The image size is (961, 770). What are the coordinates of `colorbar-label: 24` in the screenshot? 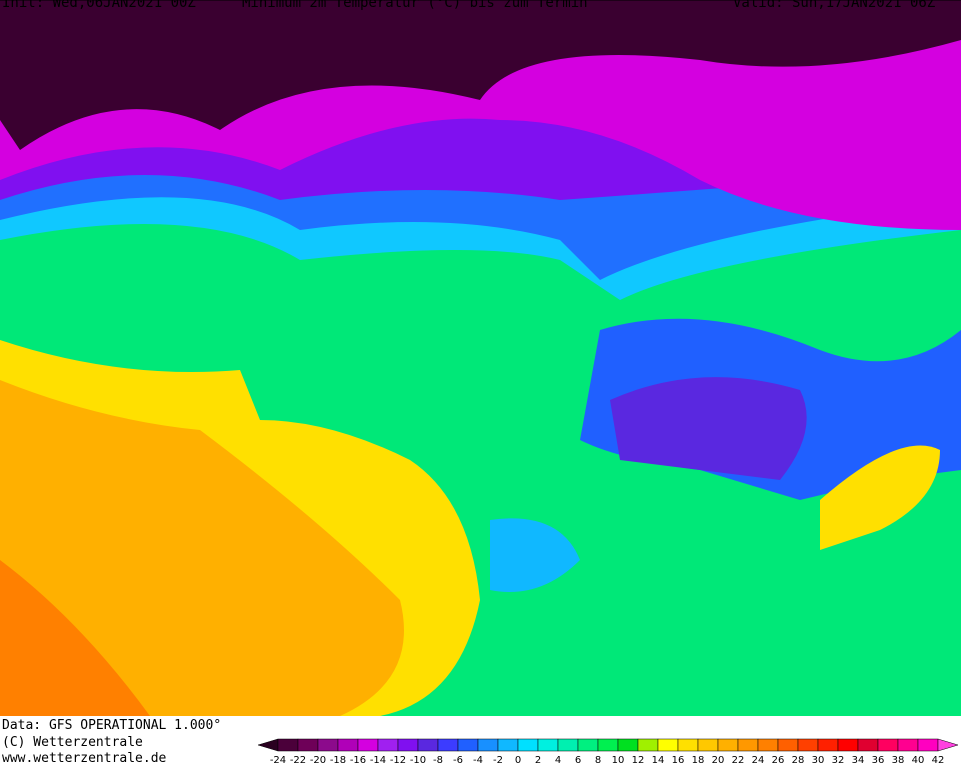 It's located at (758, 760).